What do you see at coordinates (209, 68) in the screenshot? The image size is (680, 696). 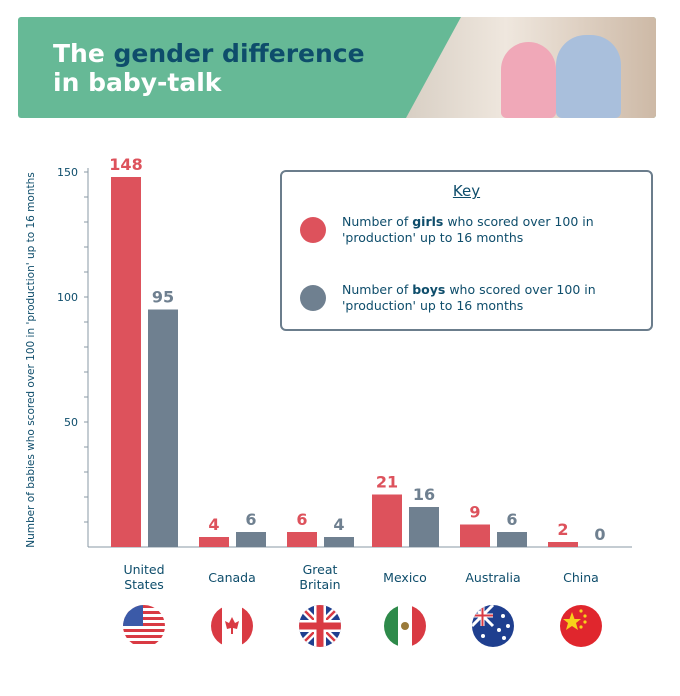 I see `page-title: The gender difference in baby-talk` at bounding box center [209, 68].